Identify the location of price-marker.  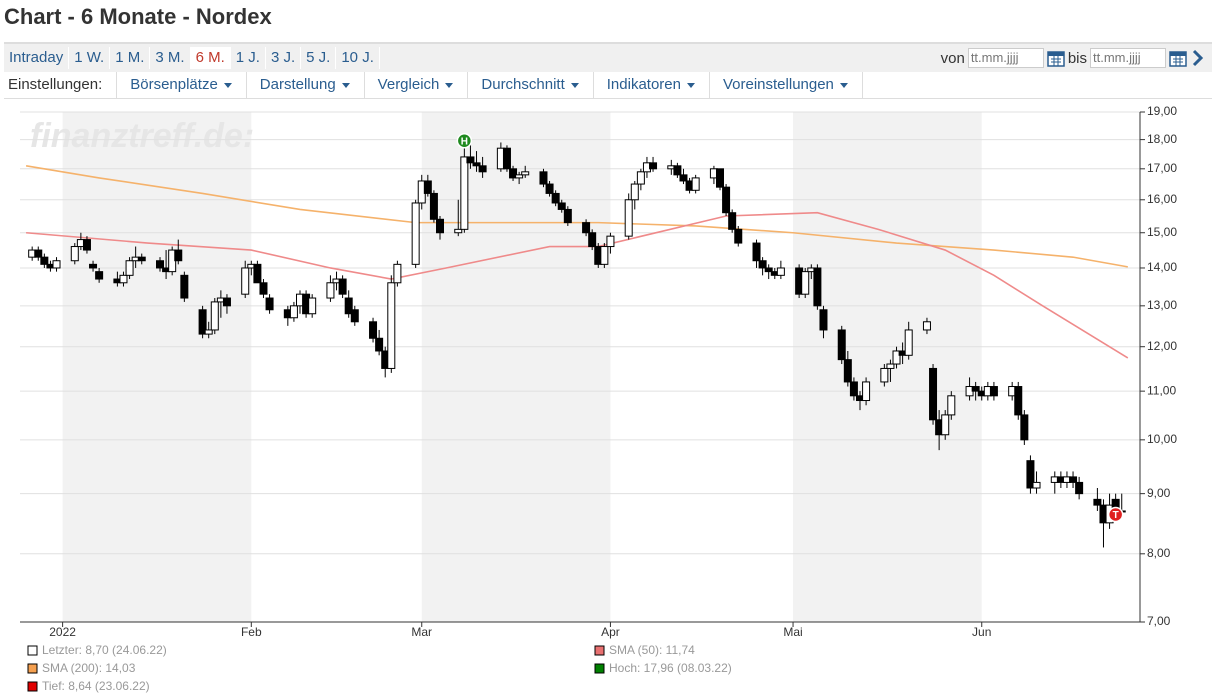
(464, 141).